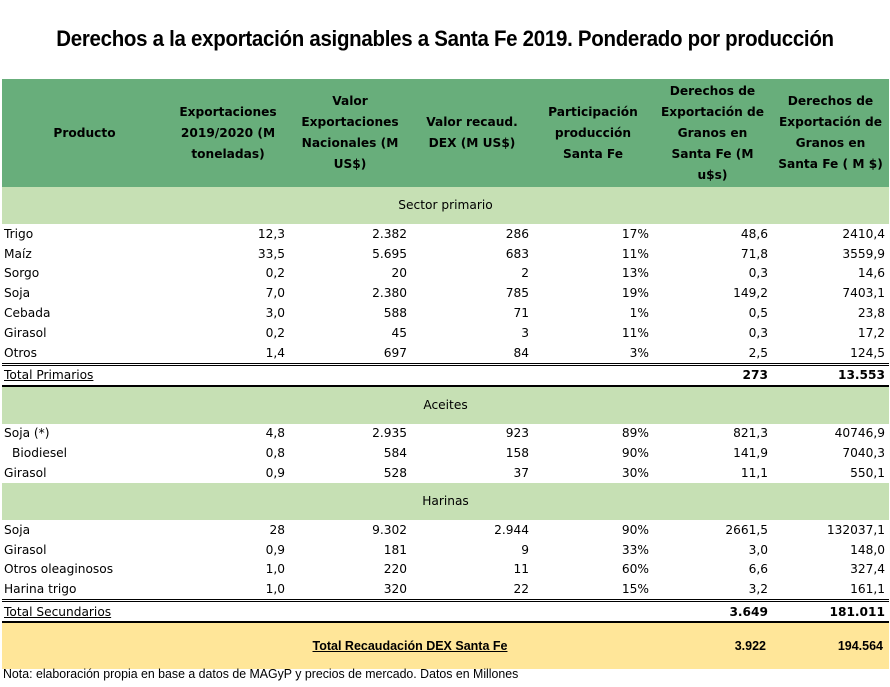 The width and height of the screenshot is (890, 687). What do you see at coordinates (754, 473) in the screenshot?
I see `cell-dex-usd: 11,1` at bounding box center [754, 473].